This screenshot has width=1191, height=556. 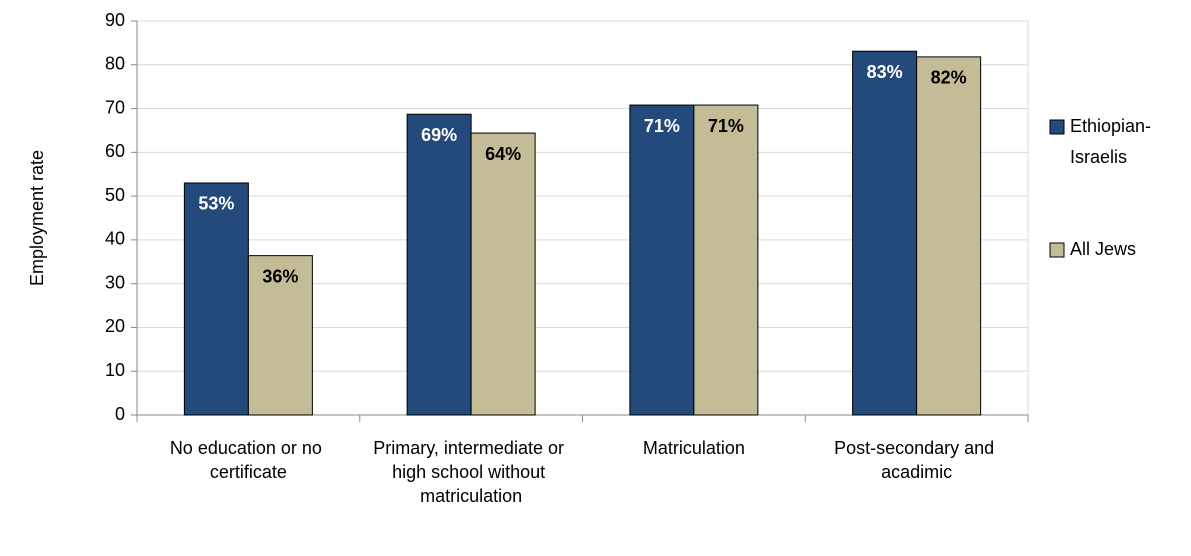 I want to click on value-label: 82%, so click(x=949, y=78).